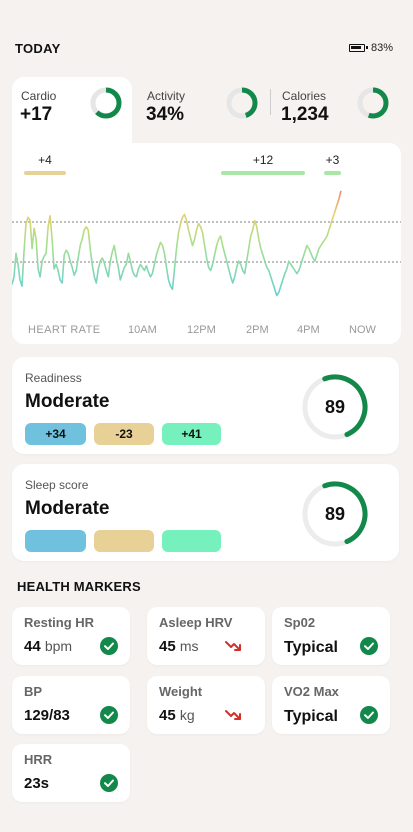 The height and width of the screenshot is (832, 413). What do you see at coordinates (191, 541) in the screenshot?
I see `sleep-pill-green` at bounding box center [191, 541].